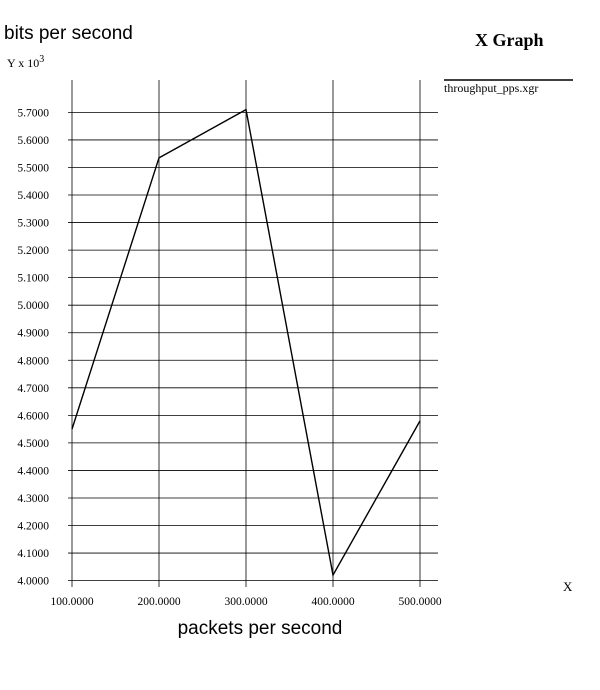 This screenshot has width=600, height=690. Describe the element at coordinates (33, 196) in the screenshot. I see `y-tick-label: 5.4000` at that location.